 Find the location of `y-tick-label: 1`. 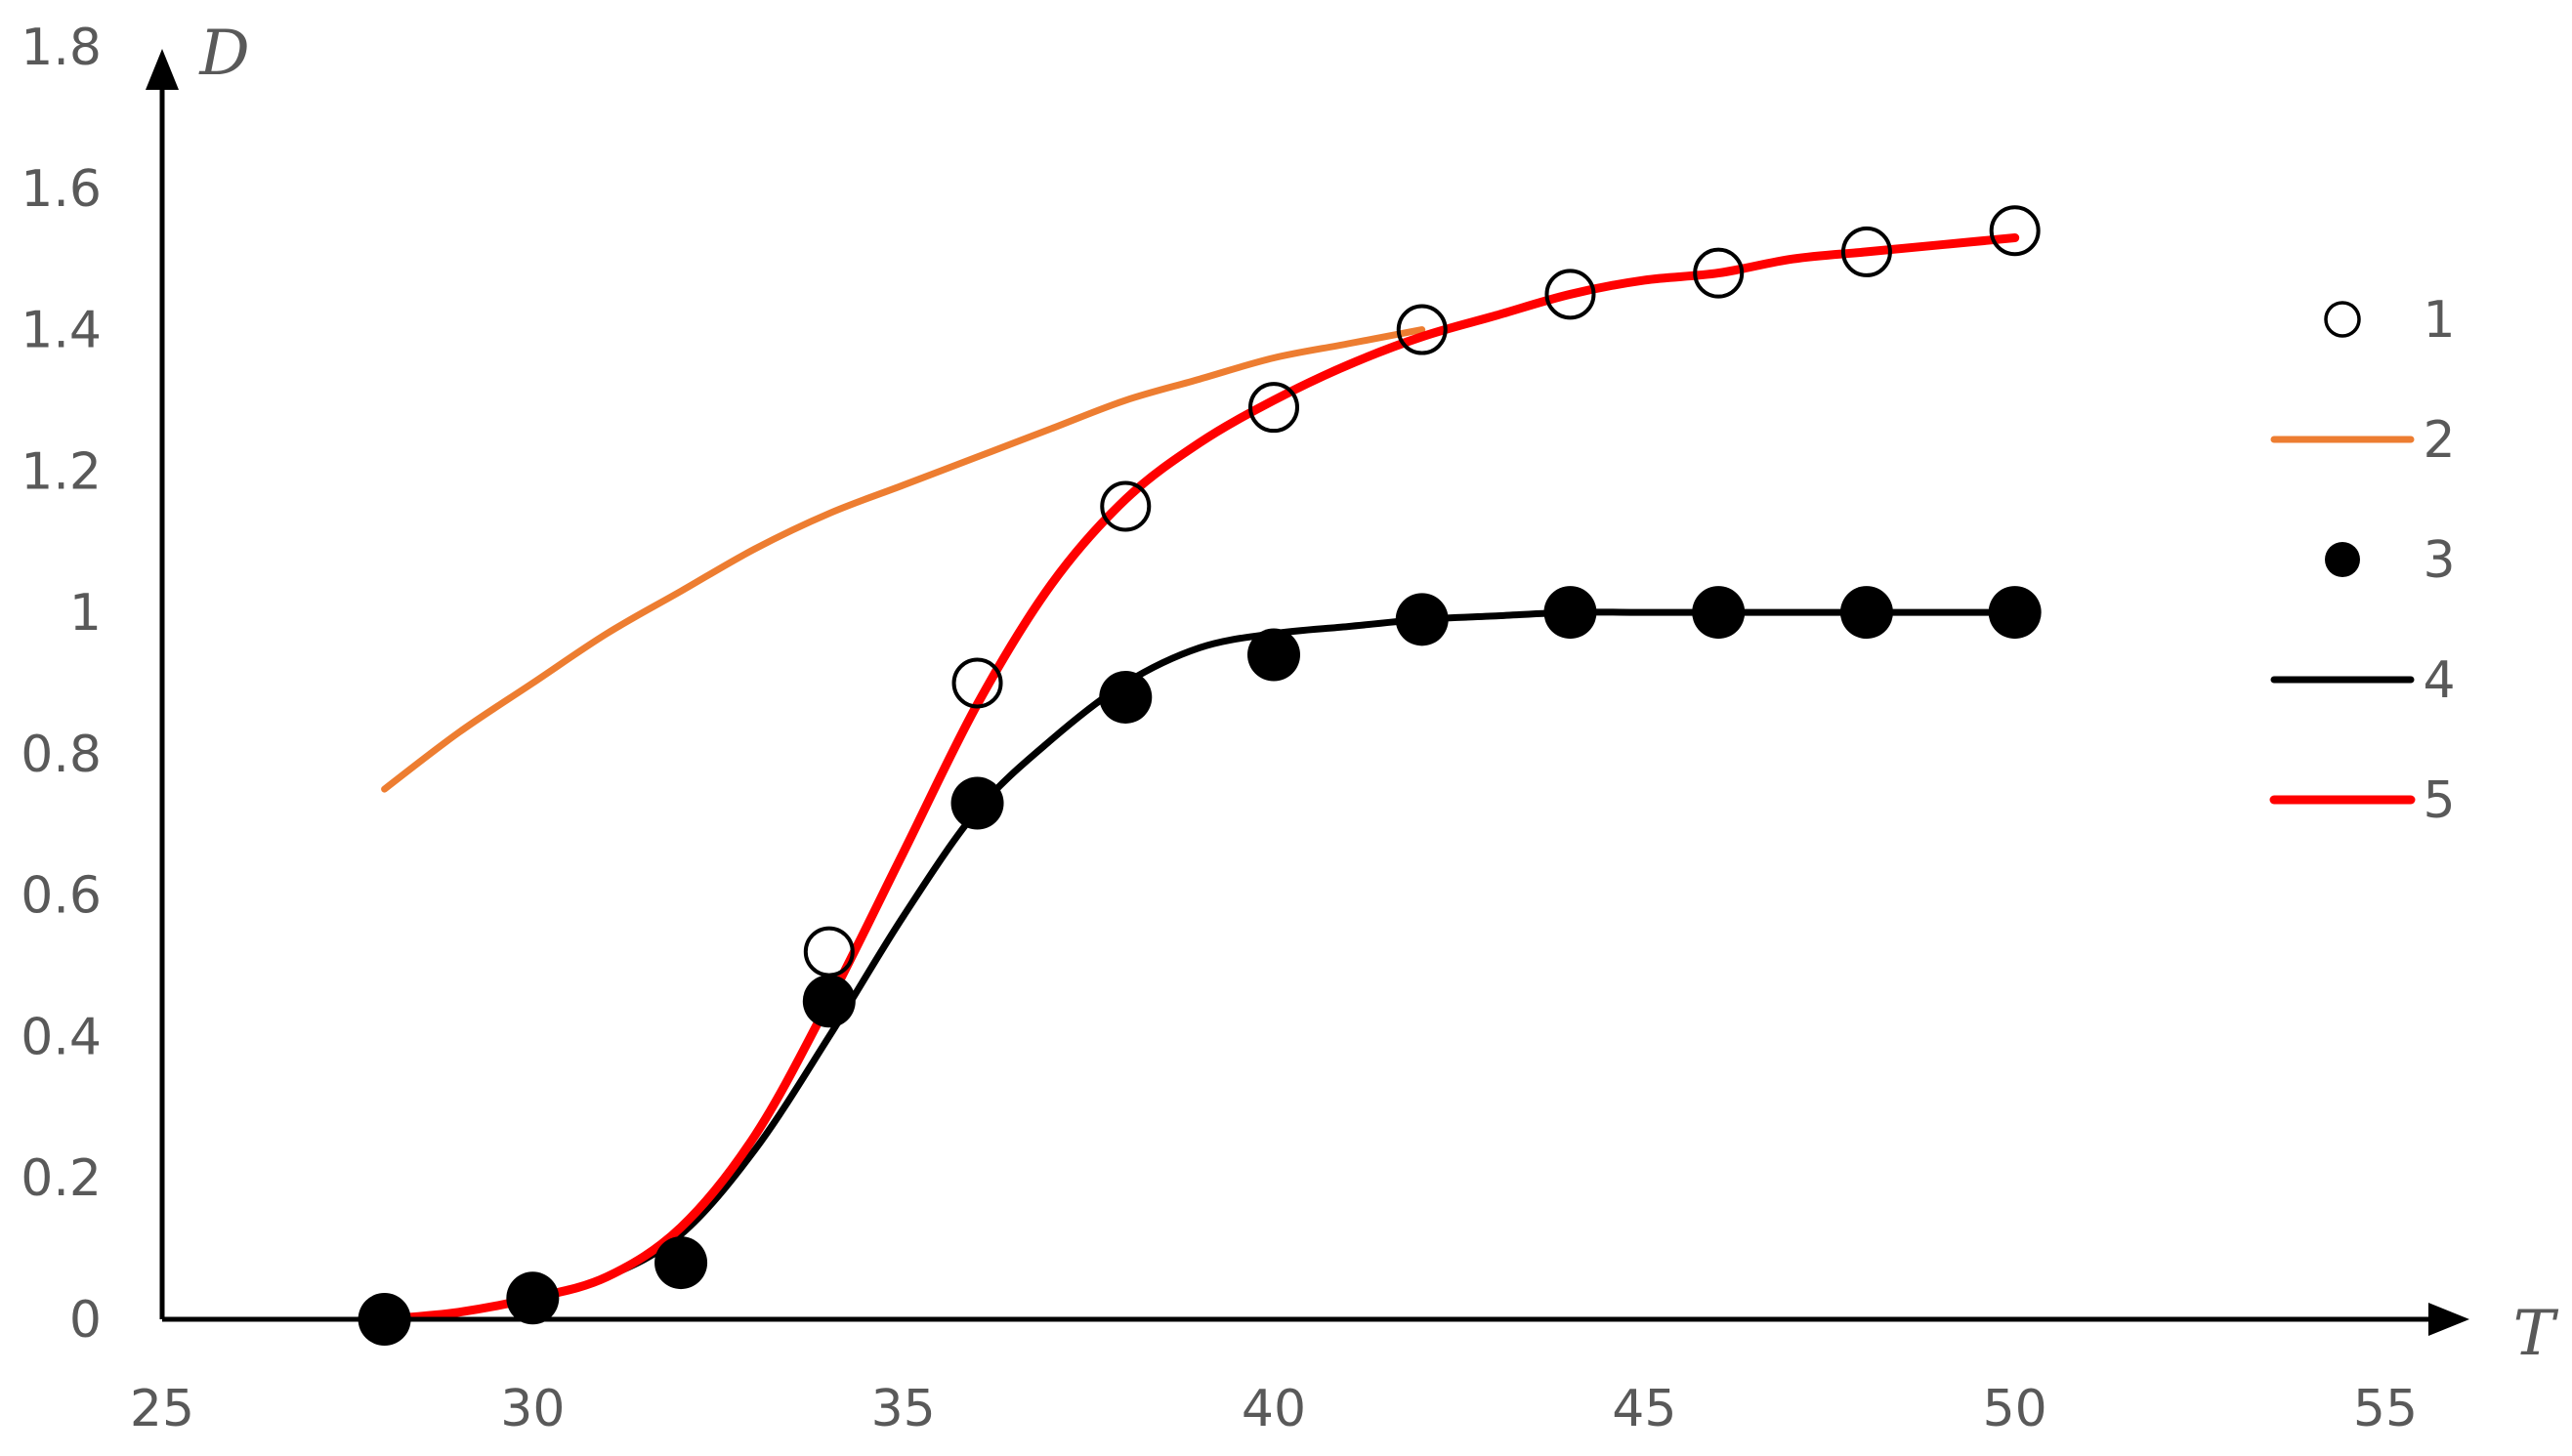

y-tick-label: 1 is located at coordinates (85, 613).